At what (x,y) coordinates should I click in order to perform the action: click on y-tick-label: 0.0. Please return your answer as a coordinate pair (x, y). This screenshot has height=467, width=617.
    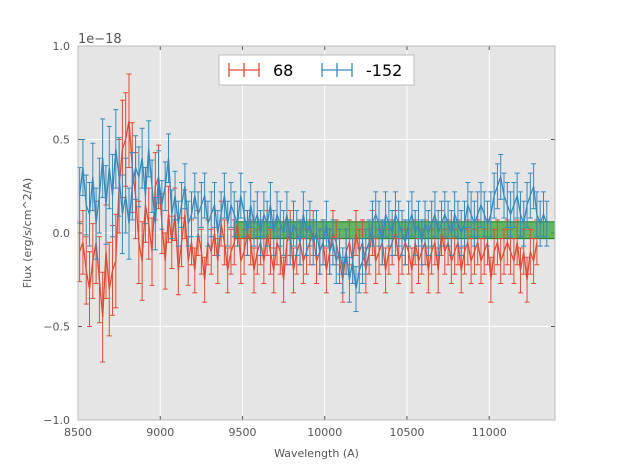
    Looking at the image, I should click on (62, 233).